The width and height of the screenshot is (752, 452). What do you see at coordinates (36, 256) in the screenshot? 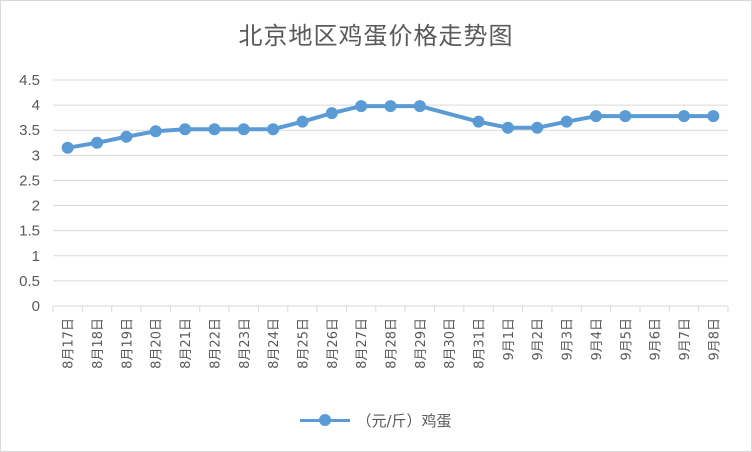
I see `y-tick-label: 1` at bounding box center [36, 256].